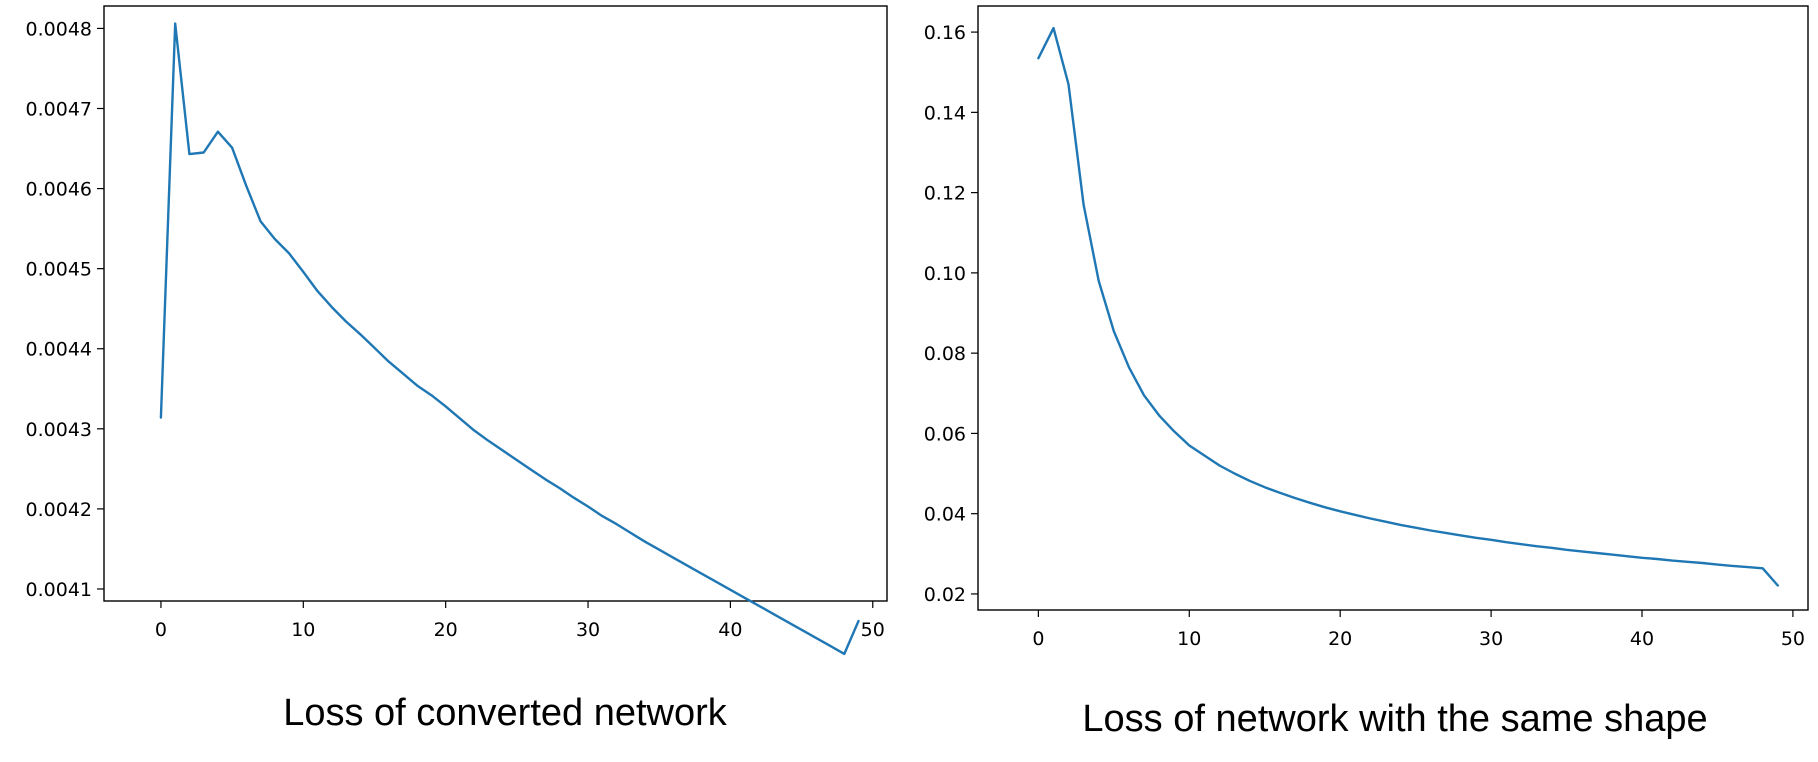 The width and height of the screenshot is (1818, 762). What do you see at coordinates (59, 270) in the screenshot?
I see `y-tick-label: 0.0045` at bounding box center [59, 270].